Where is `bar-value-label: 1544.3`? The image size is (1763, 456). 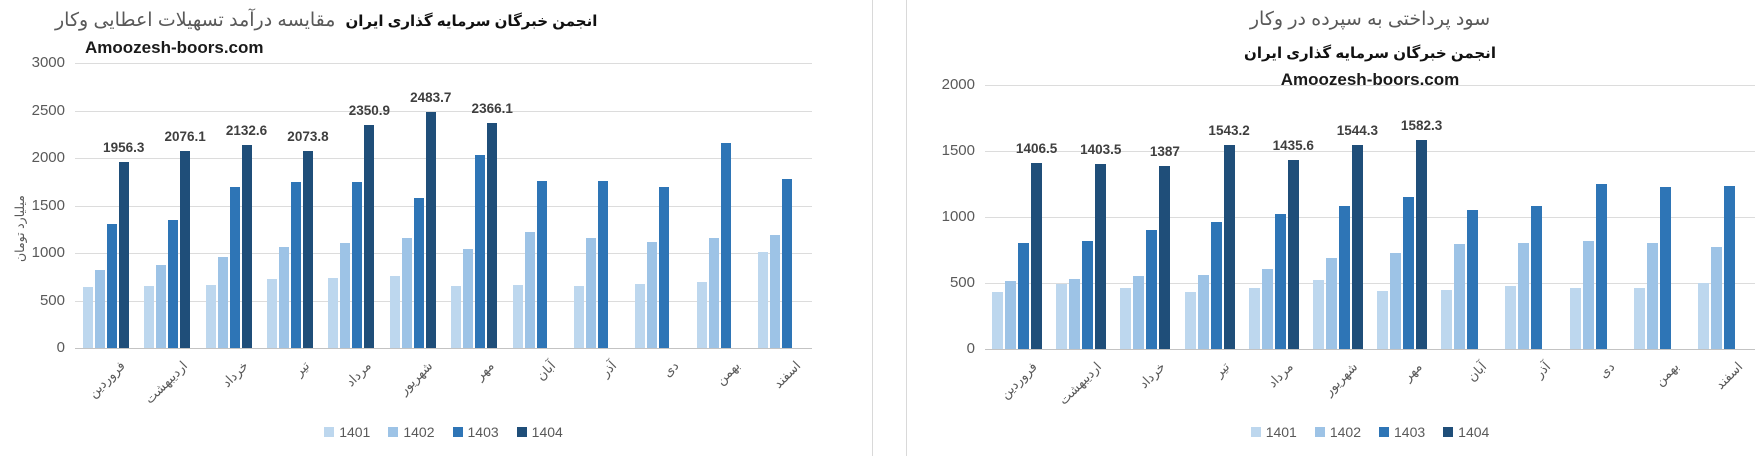
bar-value-label: 1544.3 is located at coordinates (1357, 131).